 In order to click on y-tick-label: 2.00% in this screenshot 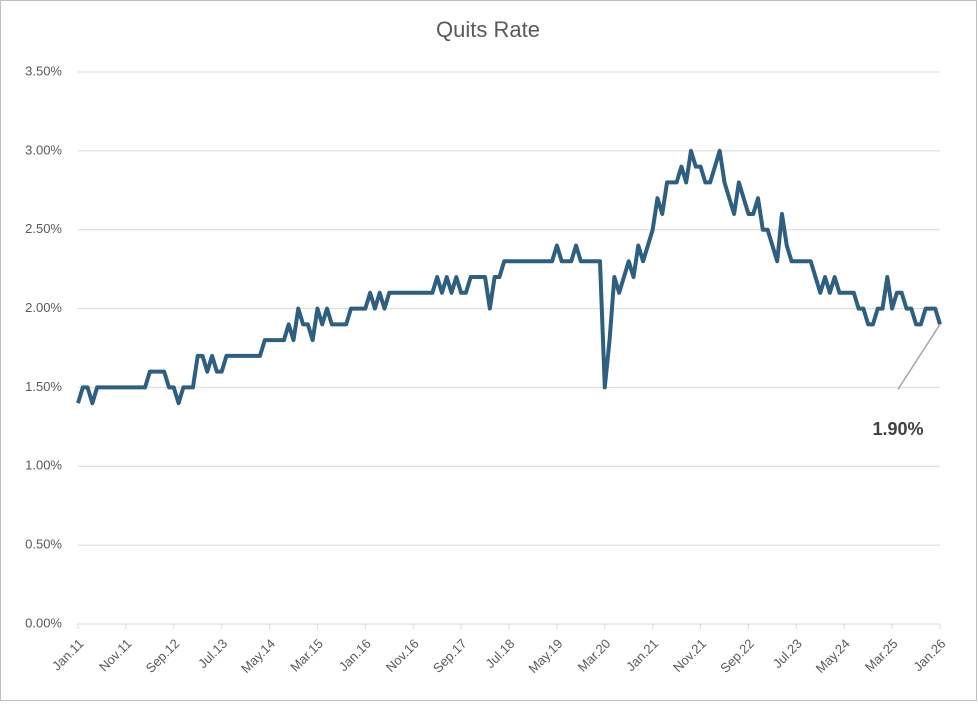, I will do `click(43, 307)`.